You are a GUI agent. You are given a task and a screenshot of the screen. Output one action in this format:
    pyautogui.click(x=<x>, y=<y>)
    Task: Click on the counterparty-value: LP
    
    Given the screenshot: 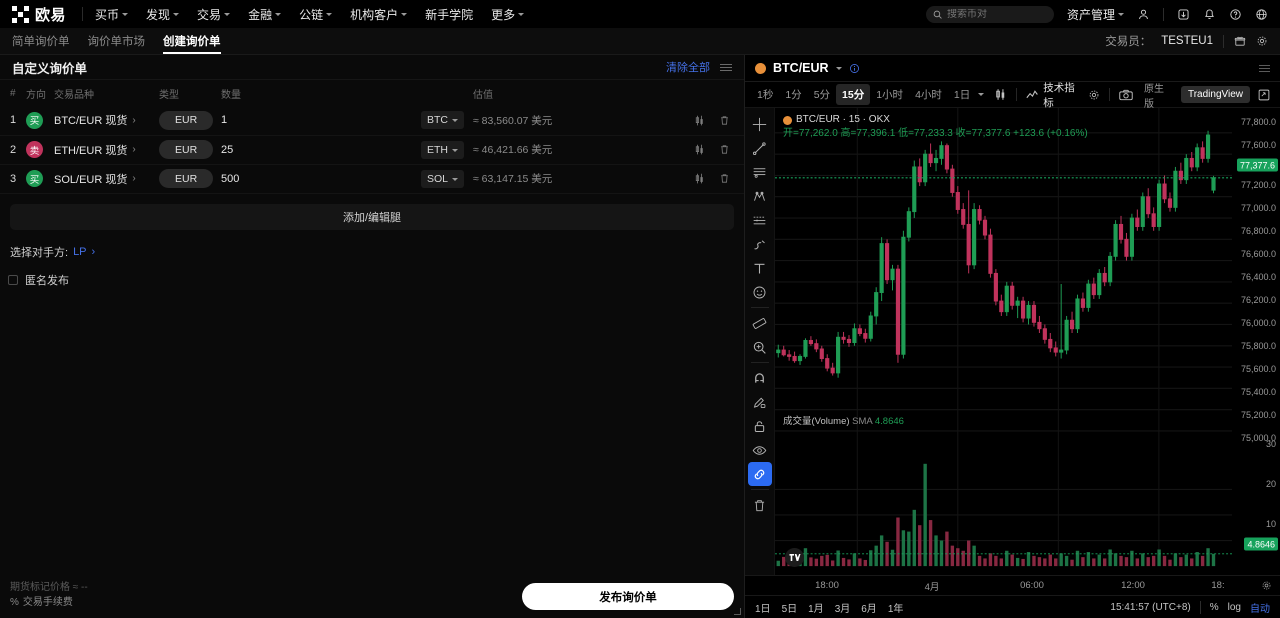 What is the action you would take?
    pyautogui.click(x=80, y=251)
    